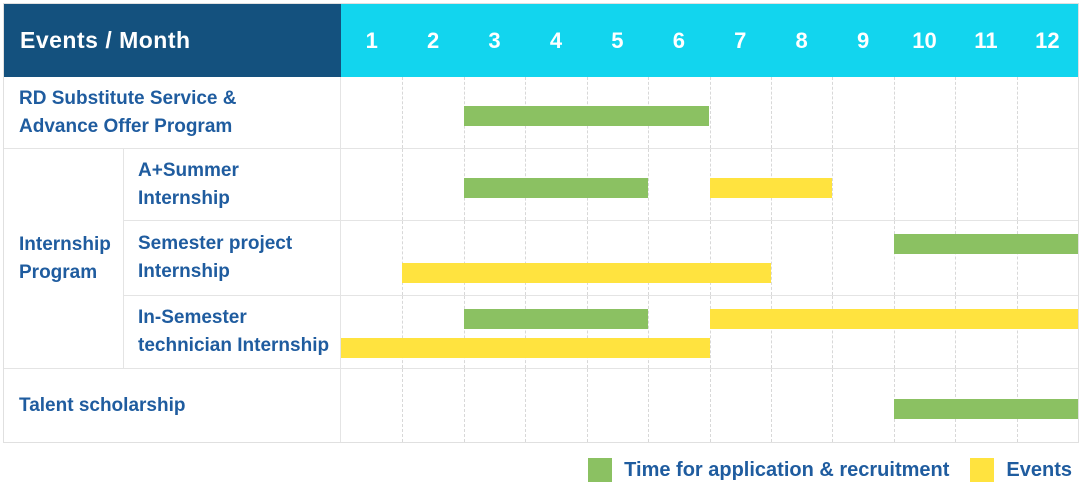 The height and width of the screenshot is (494, 1080). What do you see at coordinates (433, 40) in the screenshot?
I see `month-header-2: 2` at bounding box center [433, 40].